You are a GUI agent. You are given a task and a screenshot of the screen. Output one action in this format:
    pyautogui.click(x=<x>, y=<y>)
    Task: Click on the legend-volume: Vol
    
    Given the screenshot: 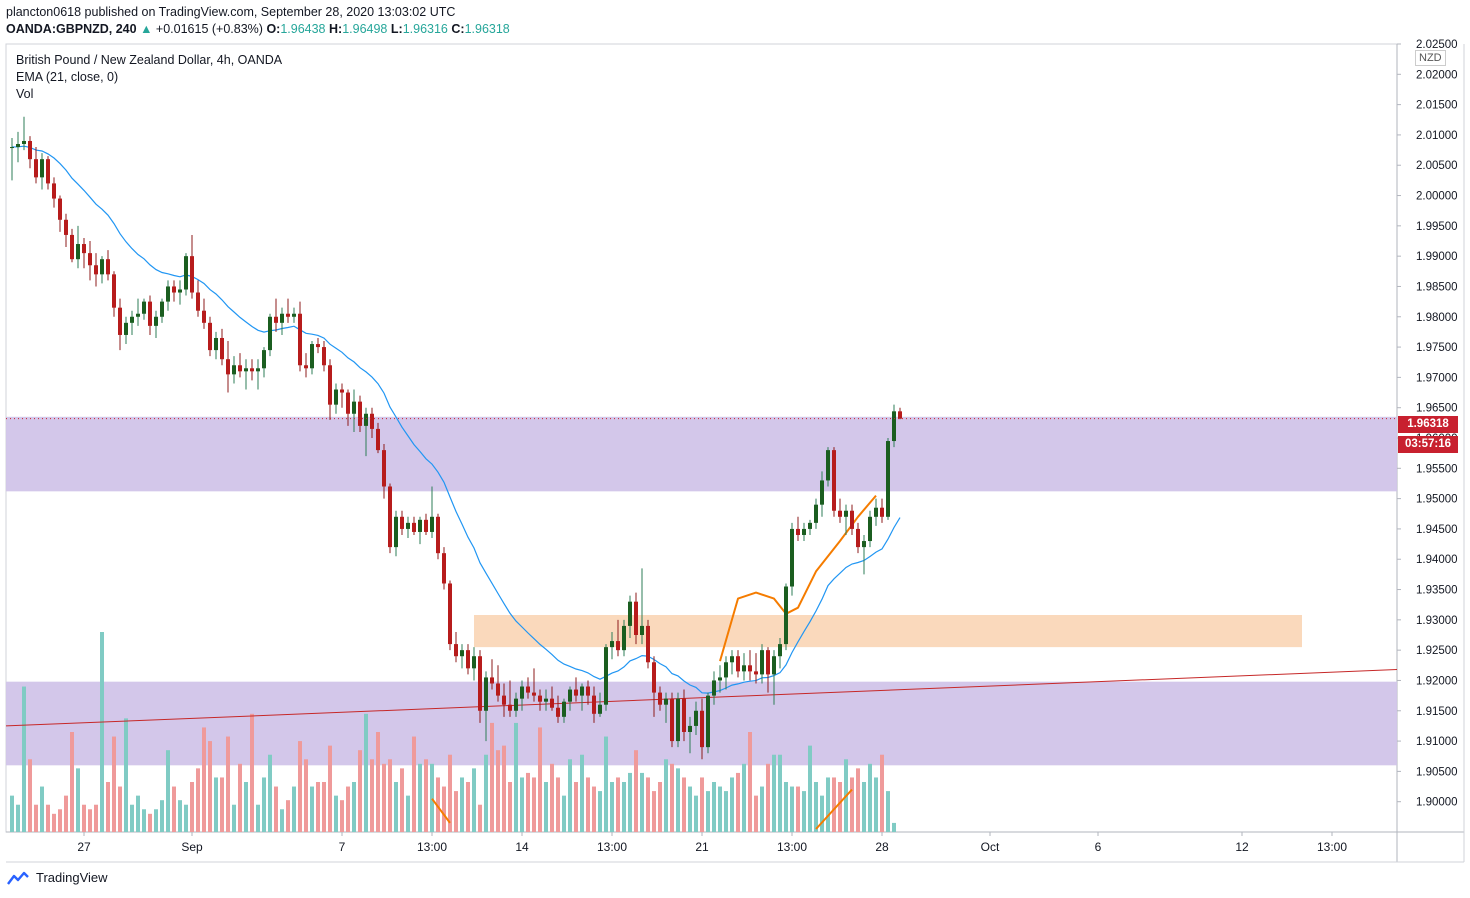 What is the action you would take?
    pyautogui.click(x=25, y=94)
    